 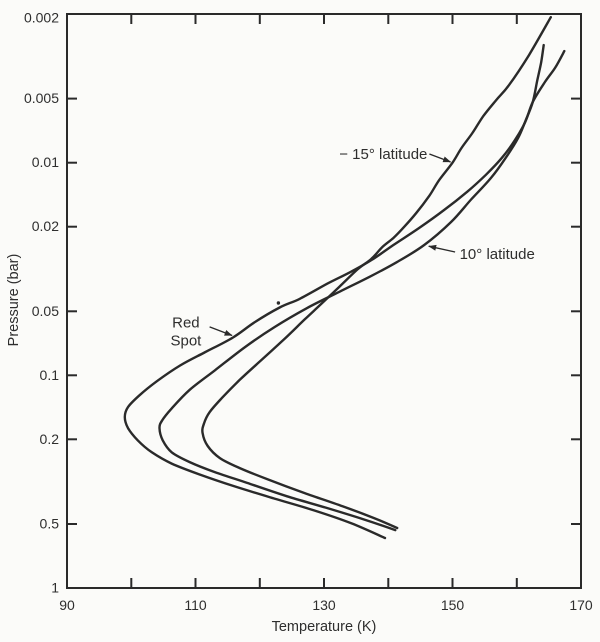 I want to click on red-spot-label-text: Spot, so click(x=186, y=341).